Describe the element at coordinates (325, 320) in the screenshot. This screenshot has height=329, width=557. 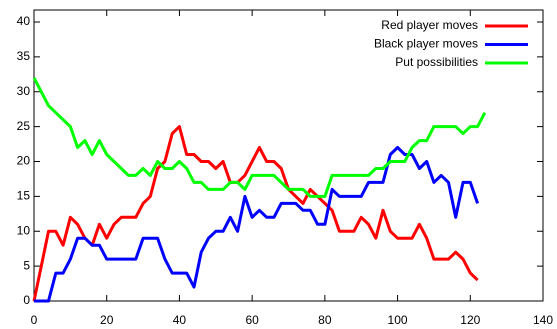
I see `x-tick-label: 80` at that location.